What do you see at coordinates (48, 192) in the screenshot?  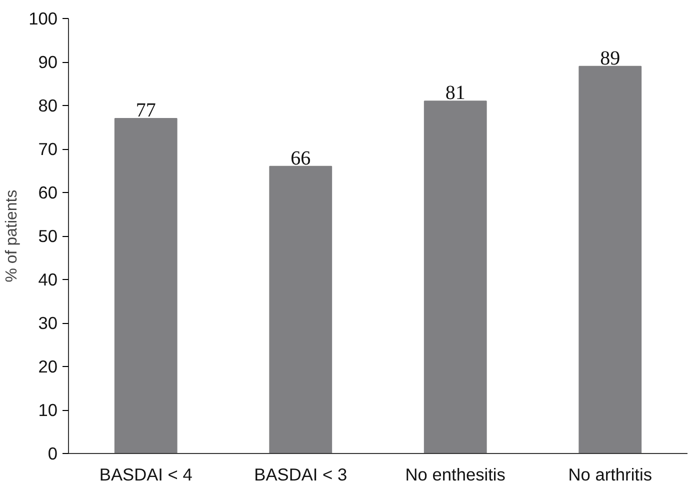 I see `y-tick-label: 60` at bounding box center [48, 192].